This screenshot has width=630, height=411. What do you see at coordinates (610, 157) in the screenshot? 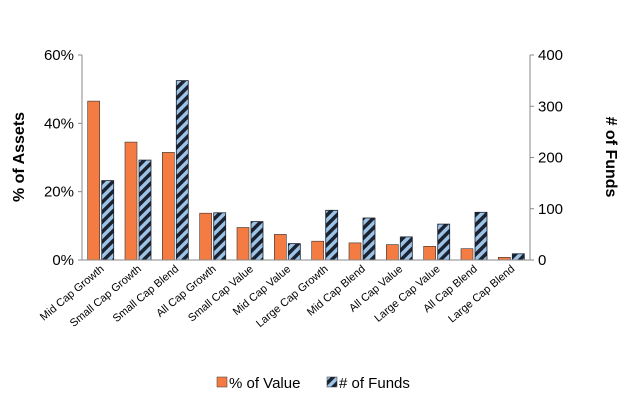
I see `right-axis-title: # of Funds` at bounding box center [610, 157].